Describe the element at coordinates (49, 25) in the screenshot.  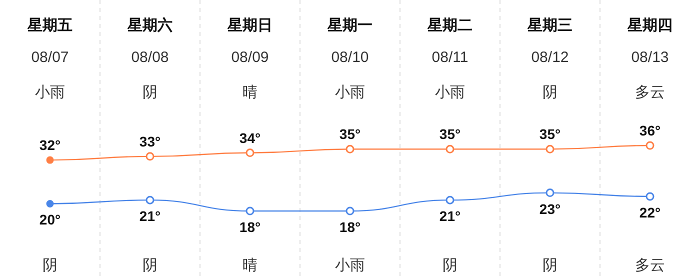
I see `x-tick-label: 星期五` at that location.